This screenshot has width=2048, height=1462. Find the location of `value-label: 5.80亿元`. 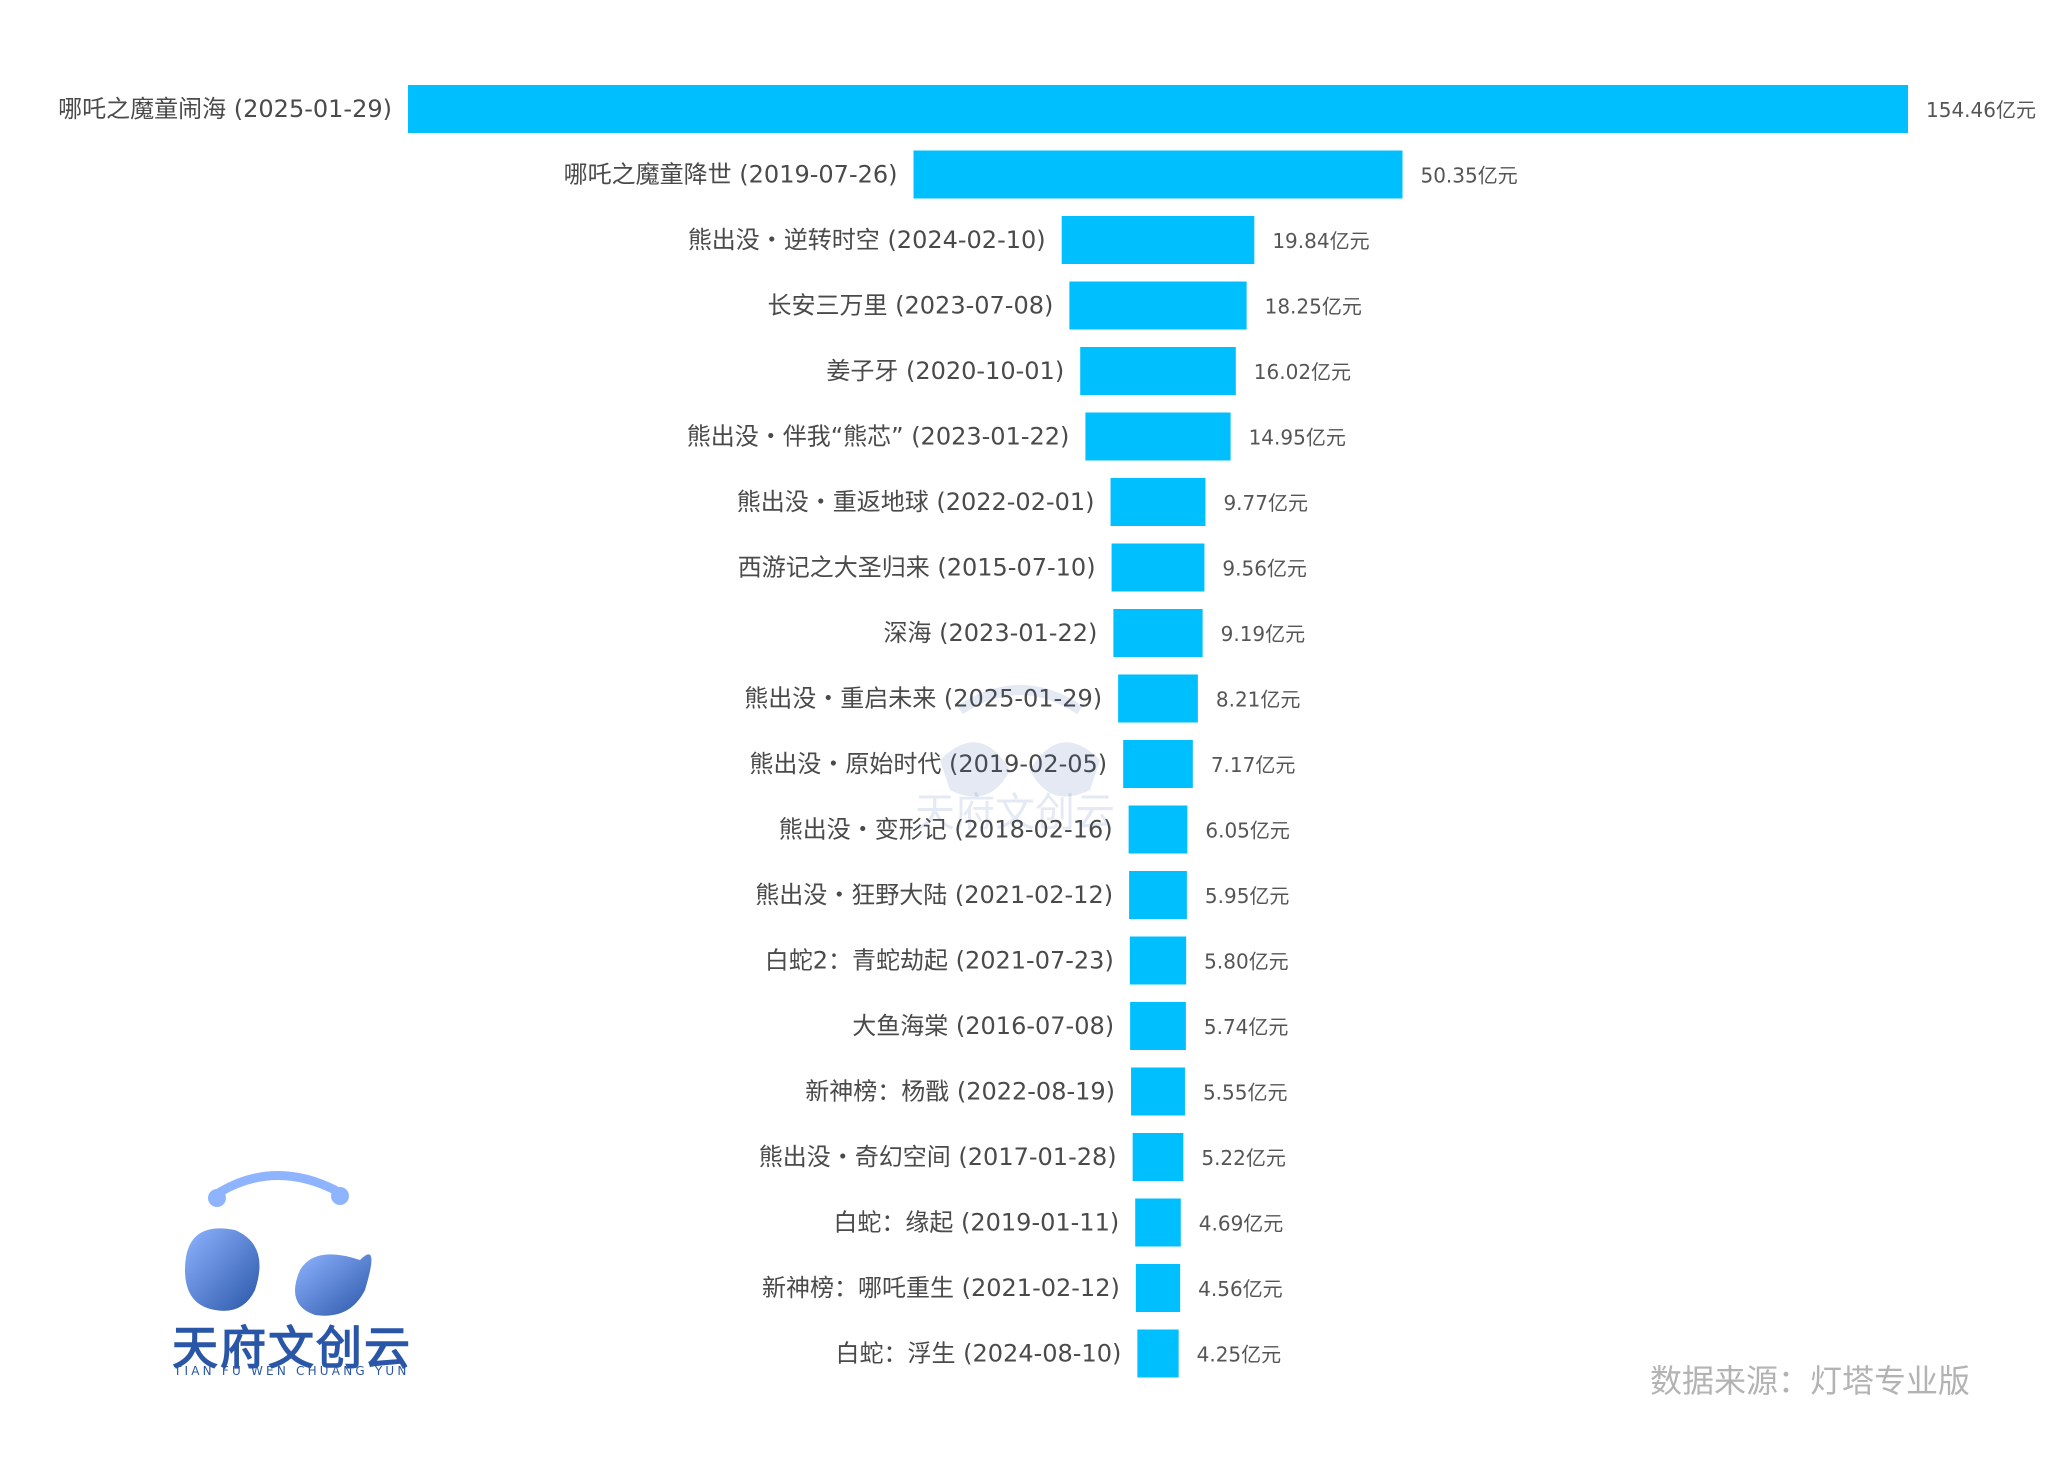

value-label: 5.80亿元 is located at coordinates (1246, 962).